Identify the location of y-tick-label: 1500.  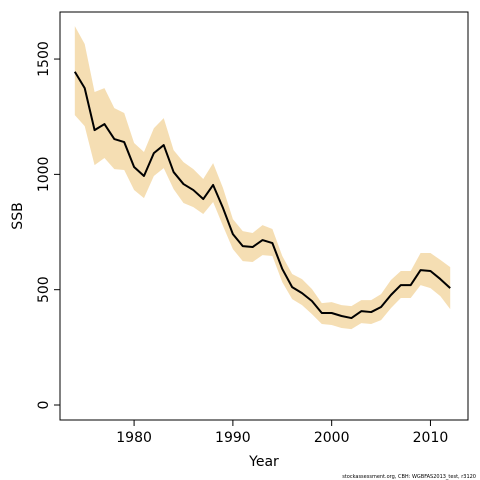
(44, 59).